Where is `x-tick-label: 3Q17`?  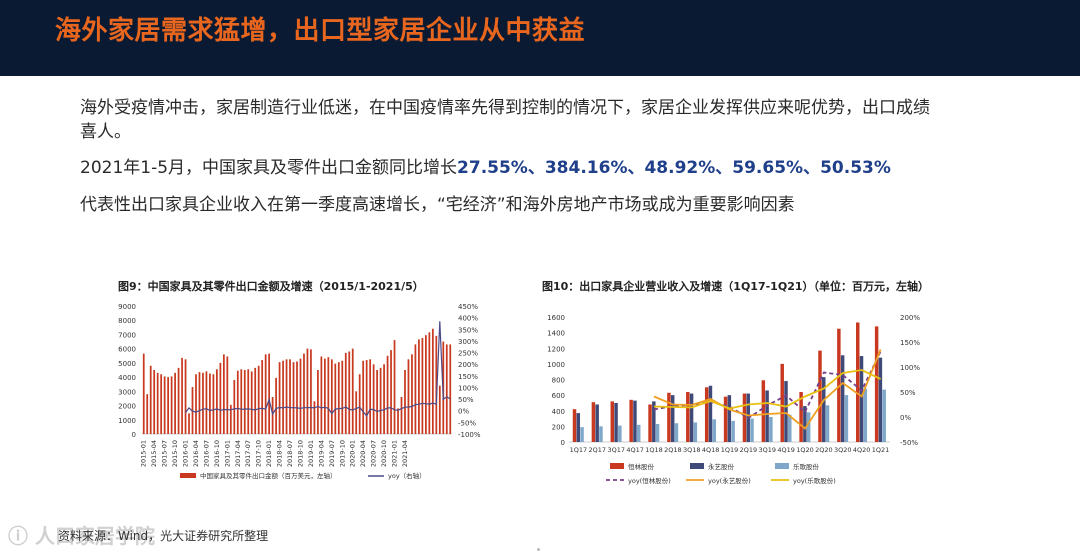
x-tick-label: 3Q17 is located at coordinates (616, 450).